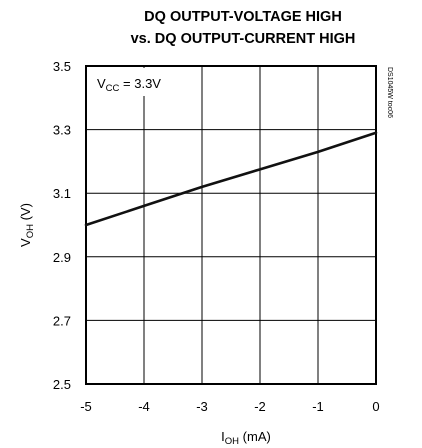 The height and width of the screenshot is (448, 422). Describe the element at coordinates (30, 231) in the screenshot. I see `y-axis-label-sub: OH` at that location.